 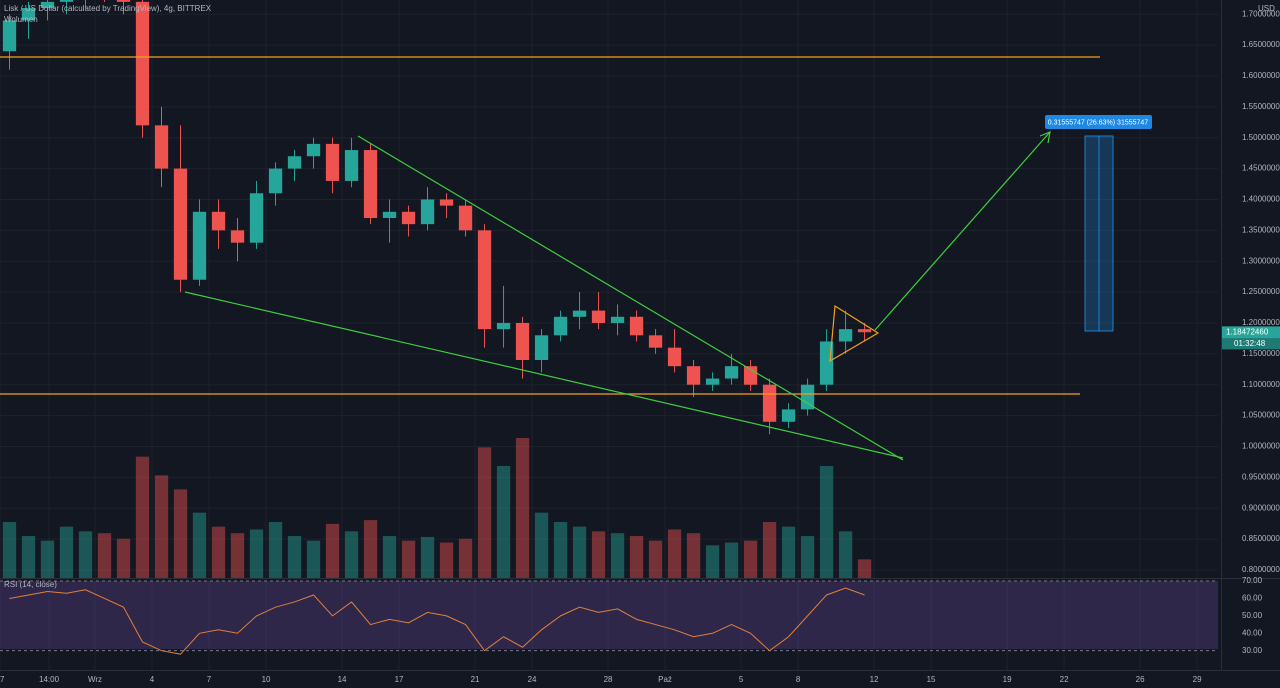 I want to click on y-tick-label: 1.45000000, so click(x=1261, y=168).